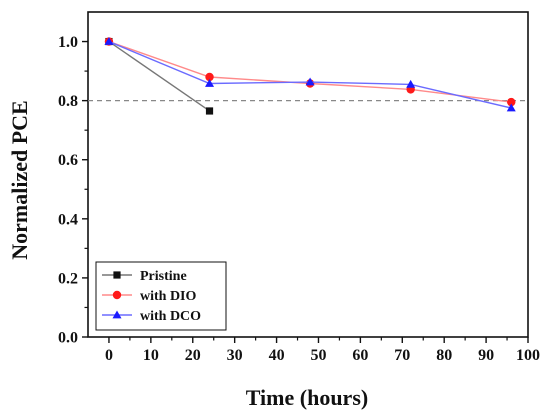 The image size is (550, 416). I want to click on x-tick-label: 30, so click(235, 355).